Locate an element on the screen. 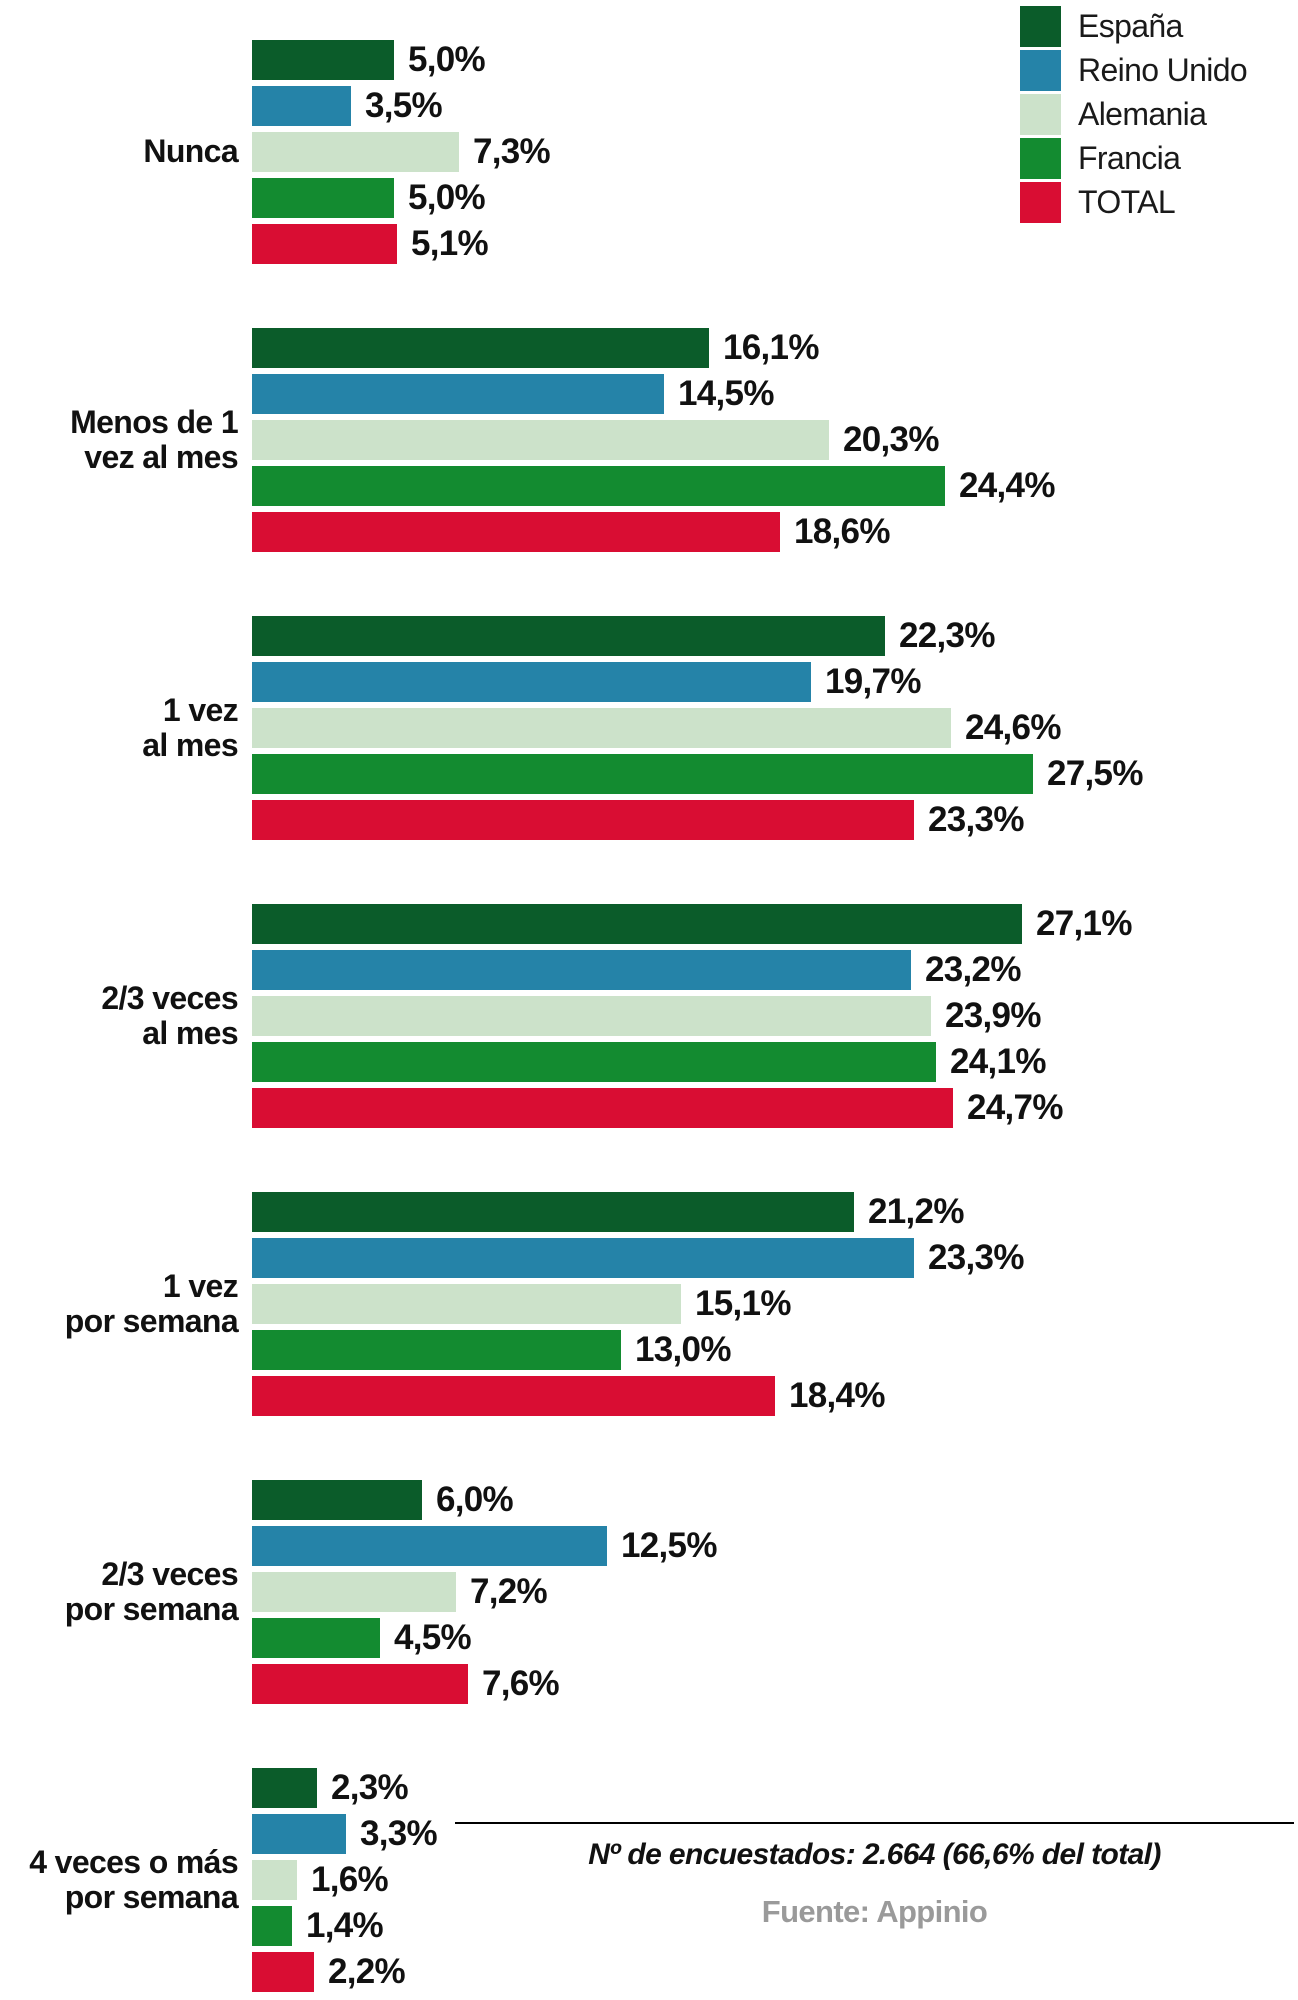 This screenshot has height=2000, width=1298. legend-label: Alemania is located at coordinates (1142, 114).